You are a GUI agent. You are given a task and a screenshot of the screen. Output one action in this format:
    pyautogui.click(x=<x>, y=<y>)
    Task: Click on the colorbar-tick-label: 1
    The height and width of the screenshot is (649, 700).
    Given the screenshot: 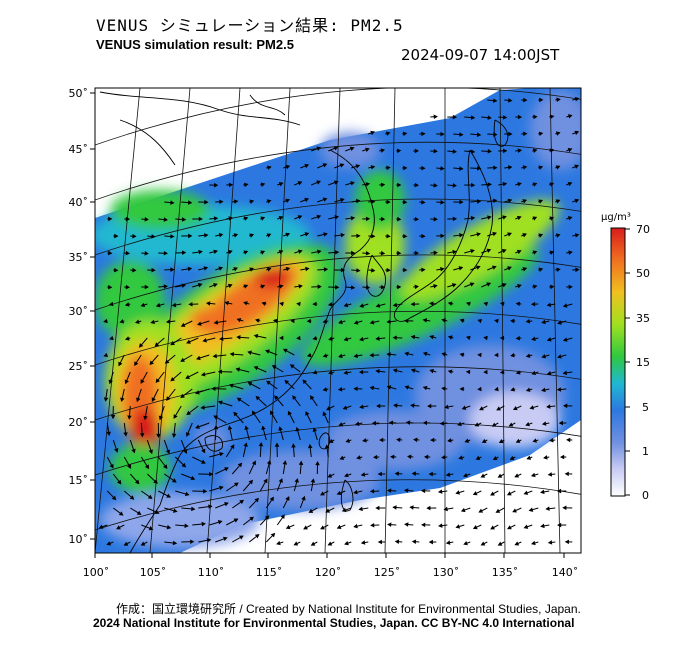 What is the action you would take?
    pyautogui.click(x=645, y=451)
    